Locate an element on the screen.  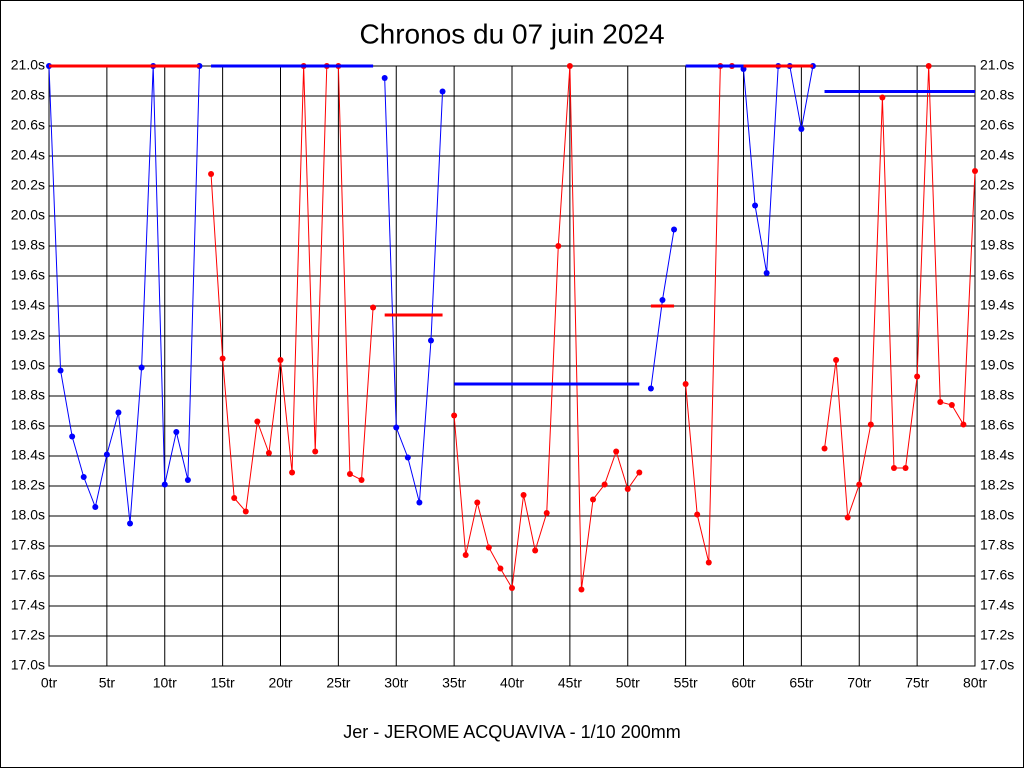
y2-tick-label: 17.8s is located at coordinates (997, 545).